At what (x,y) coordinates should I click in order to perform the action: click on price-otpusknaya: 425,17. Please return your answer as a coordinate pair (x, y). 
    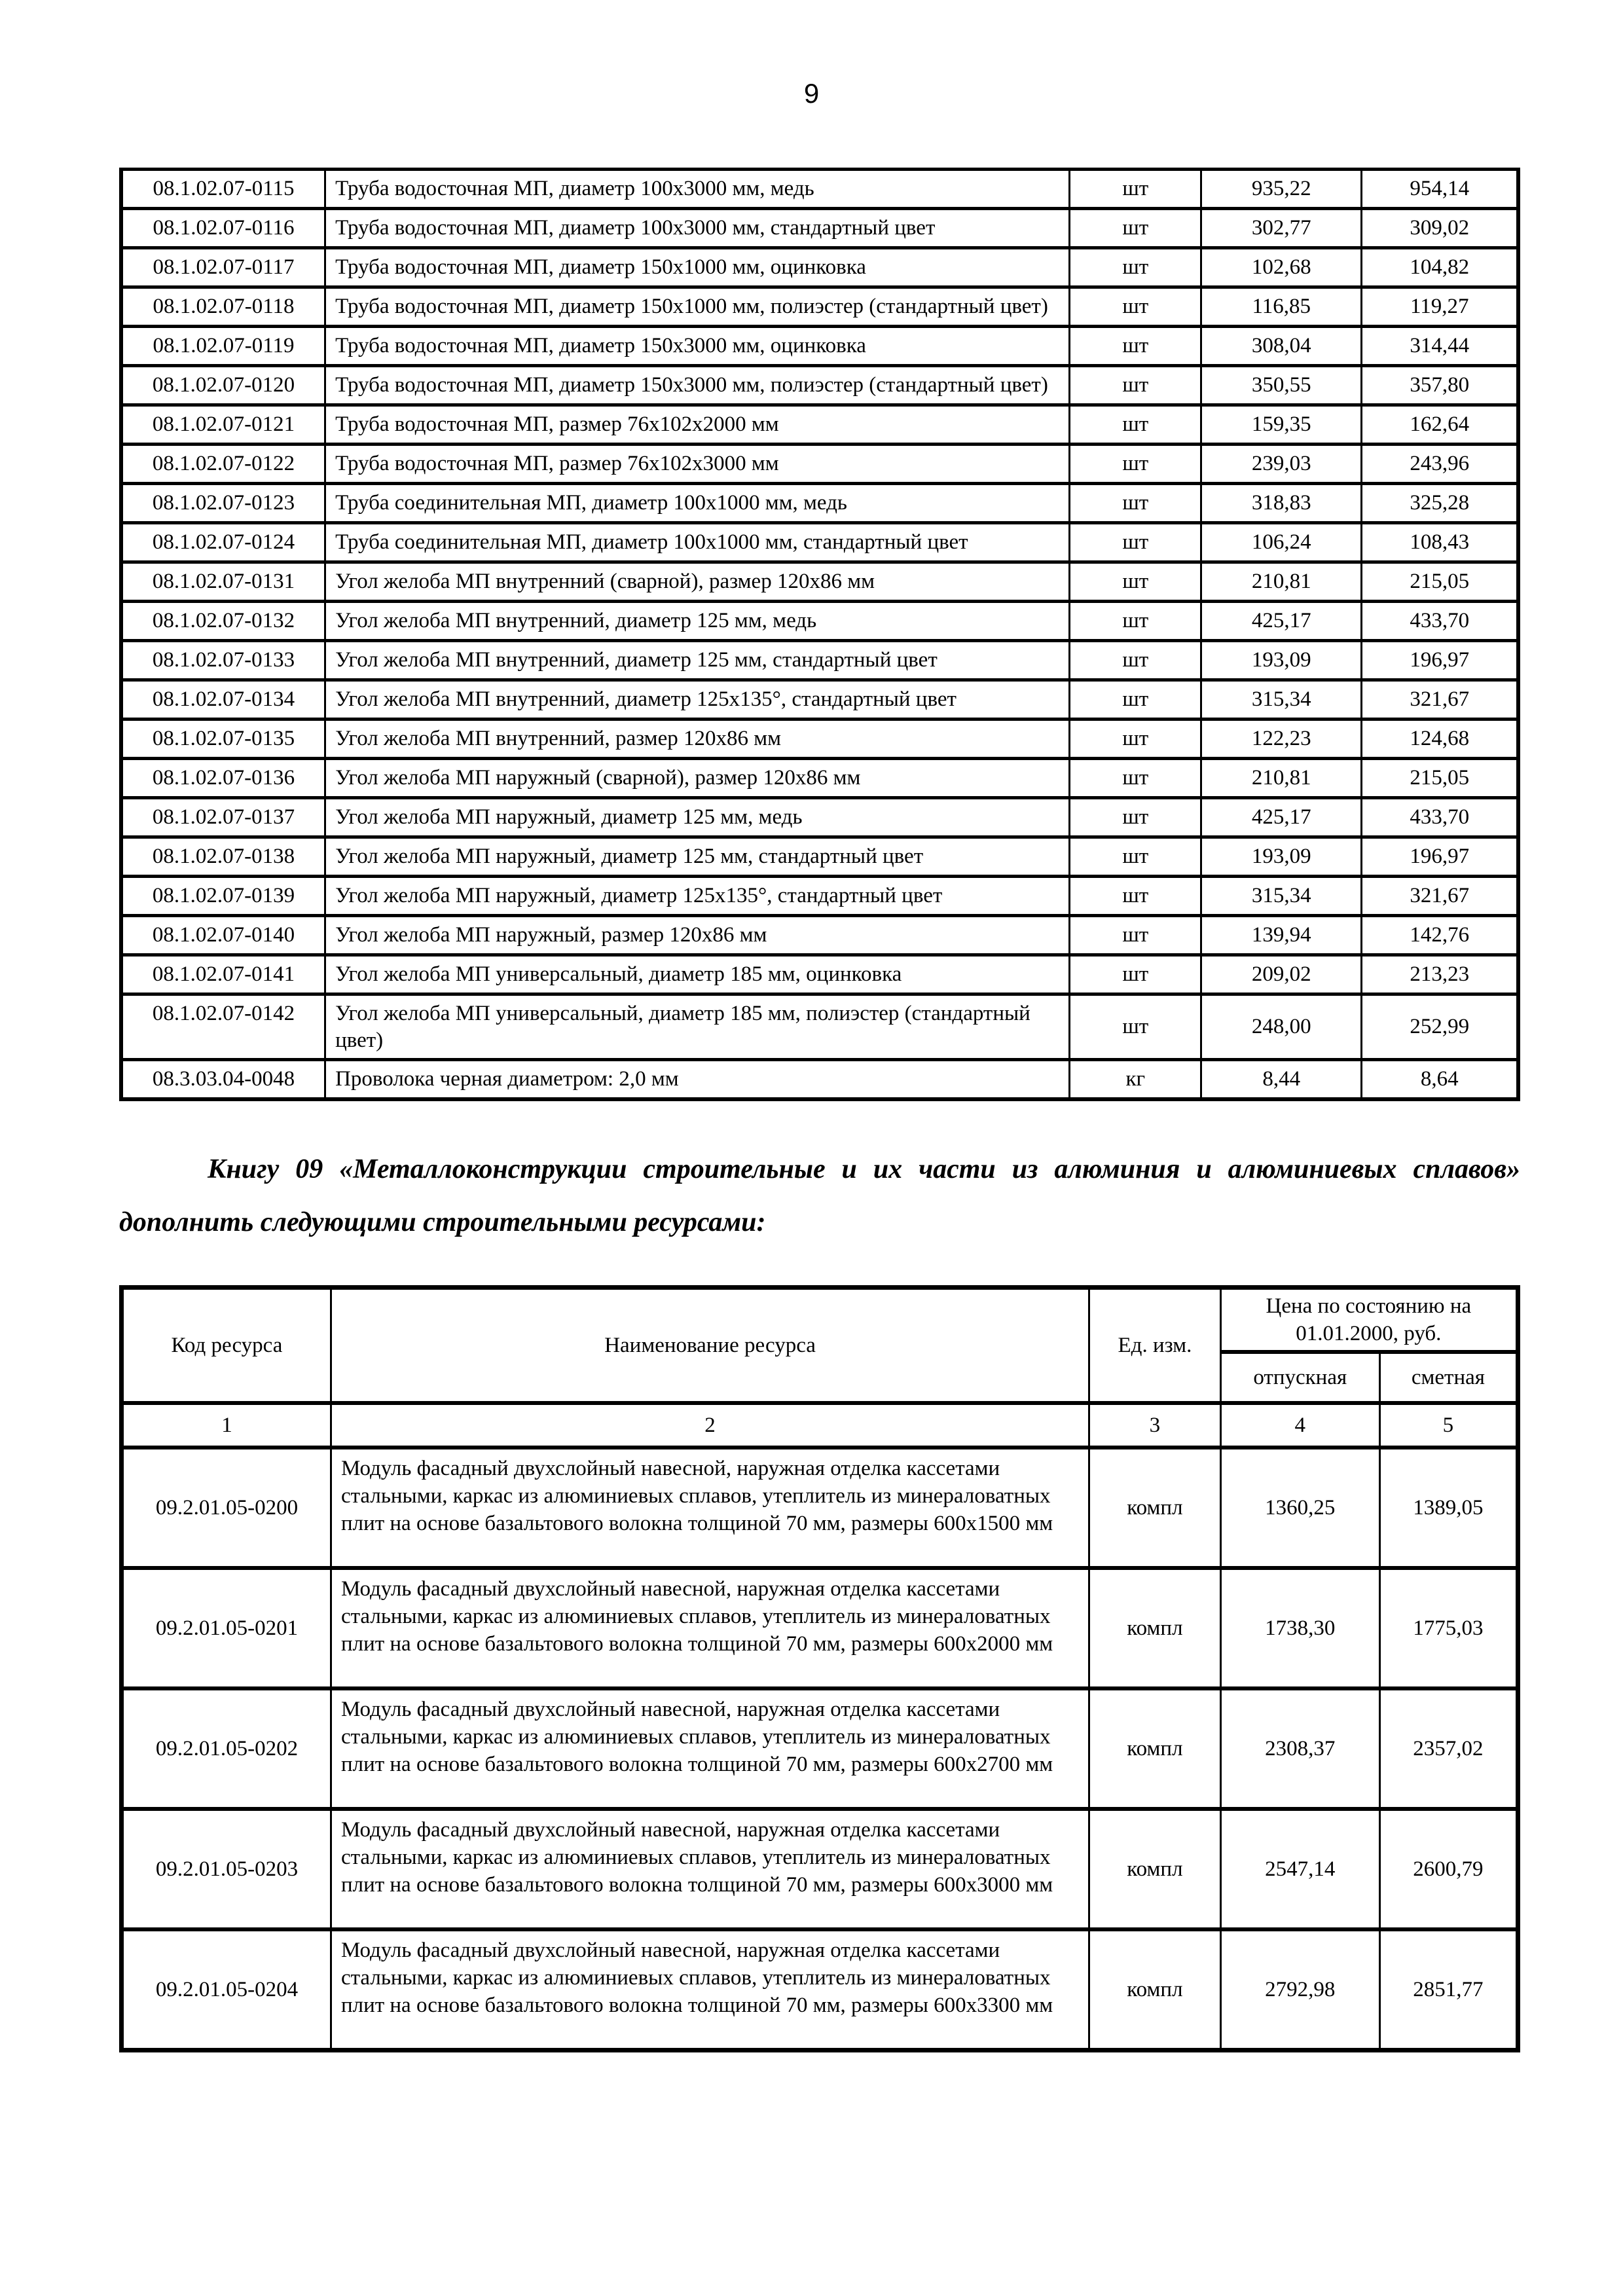
    Looking at the image, I should click on (1281, 621).